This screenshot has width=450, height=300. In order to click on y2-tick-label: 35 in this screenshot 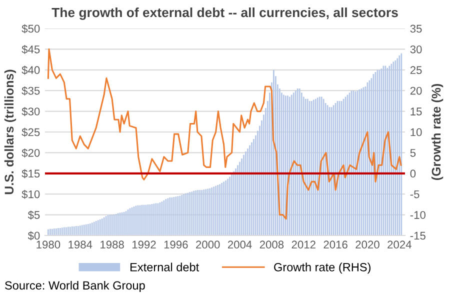, I will do `click(416, 28)`.